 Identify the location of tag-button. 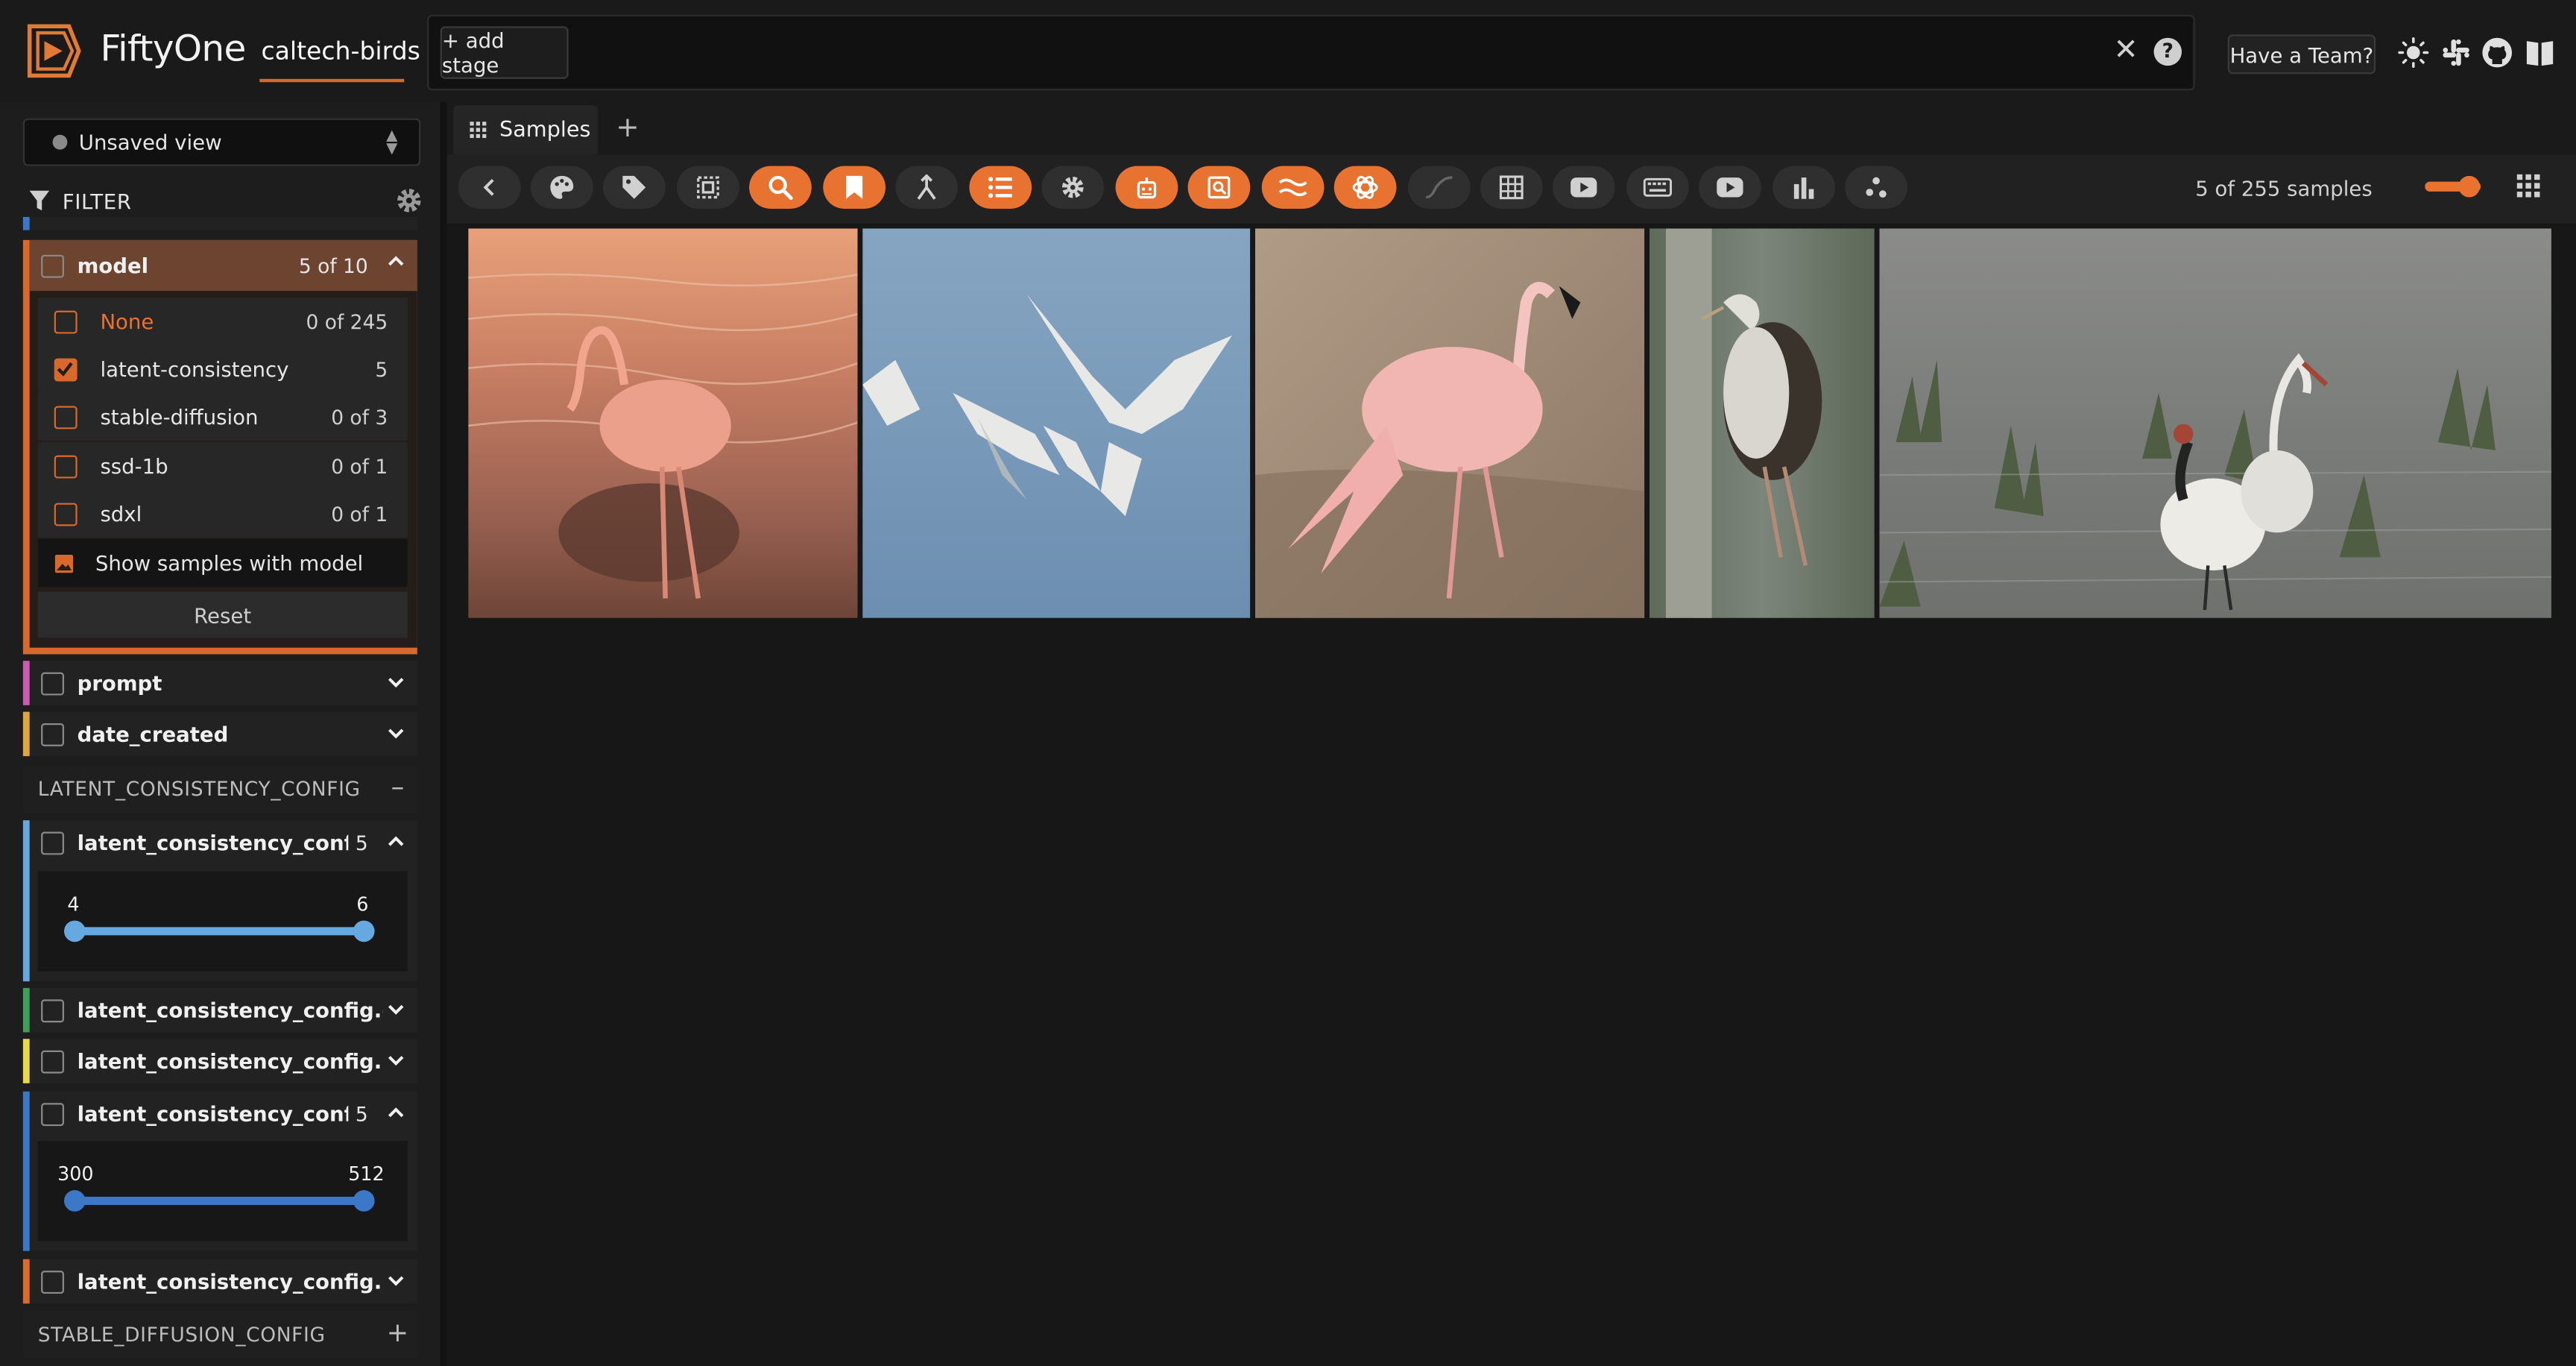
(634, 187).